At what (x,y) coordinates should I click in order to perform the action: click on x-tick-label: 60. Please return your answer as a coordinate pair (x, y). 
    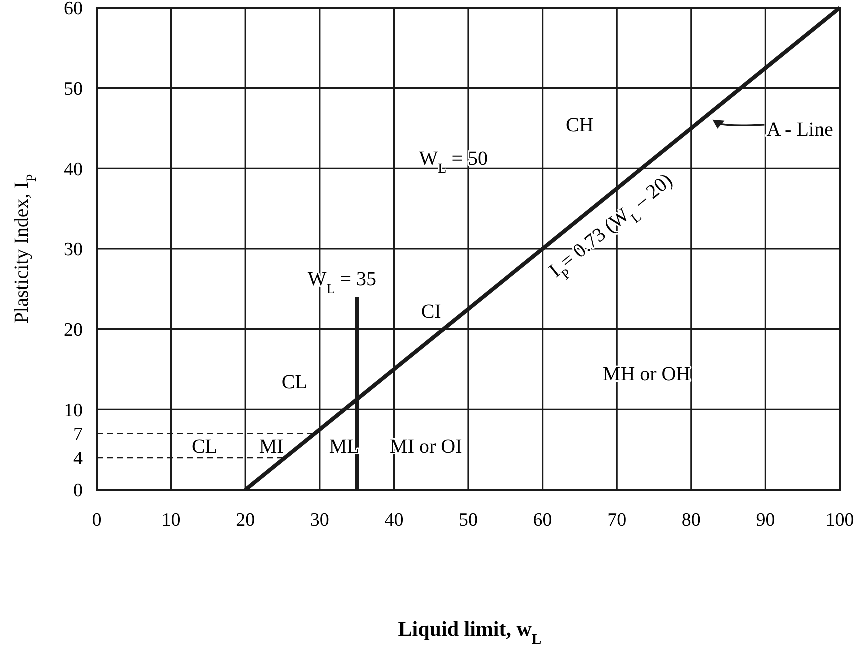
    Looking at the image, I should click on (542, 520).